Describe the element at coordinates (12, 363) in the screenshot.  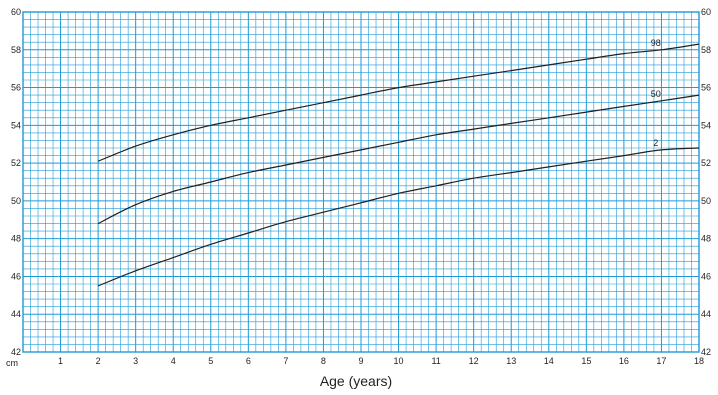
I see `y-unit-label: cm` at that location.